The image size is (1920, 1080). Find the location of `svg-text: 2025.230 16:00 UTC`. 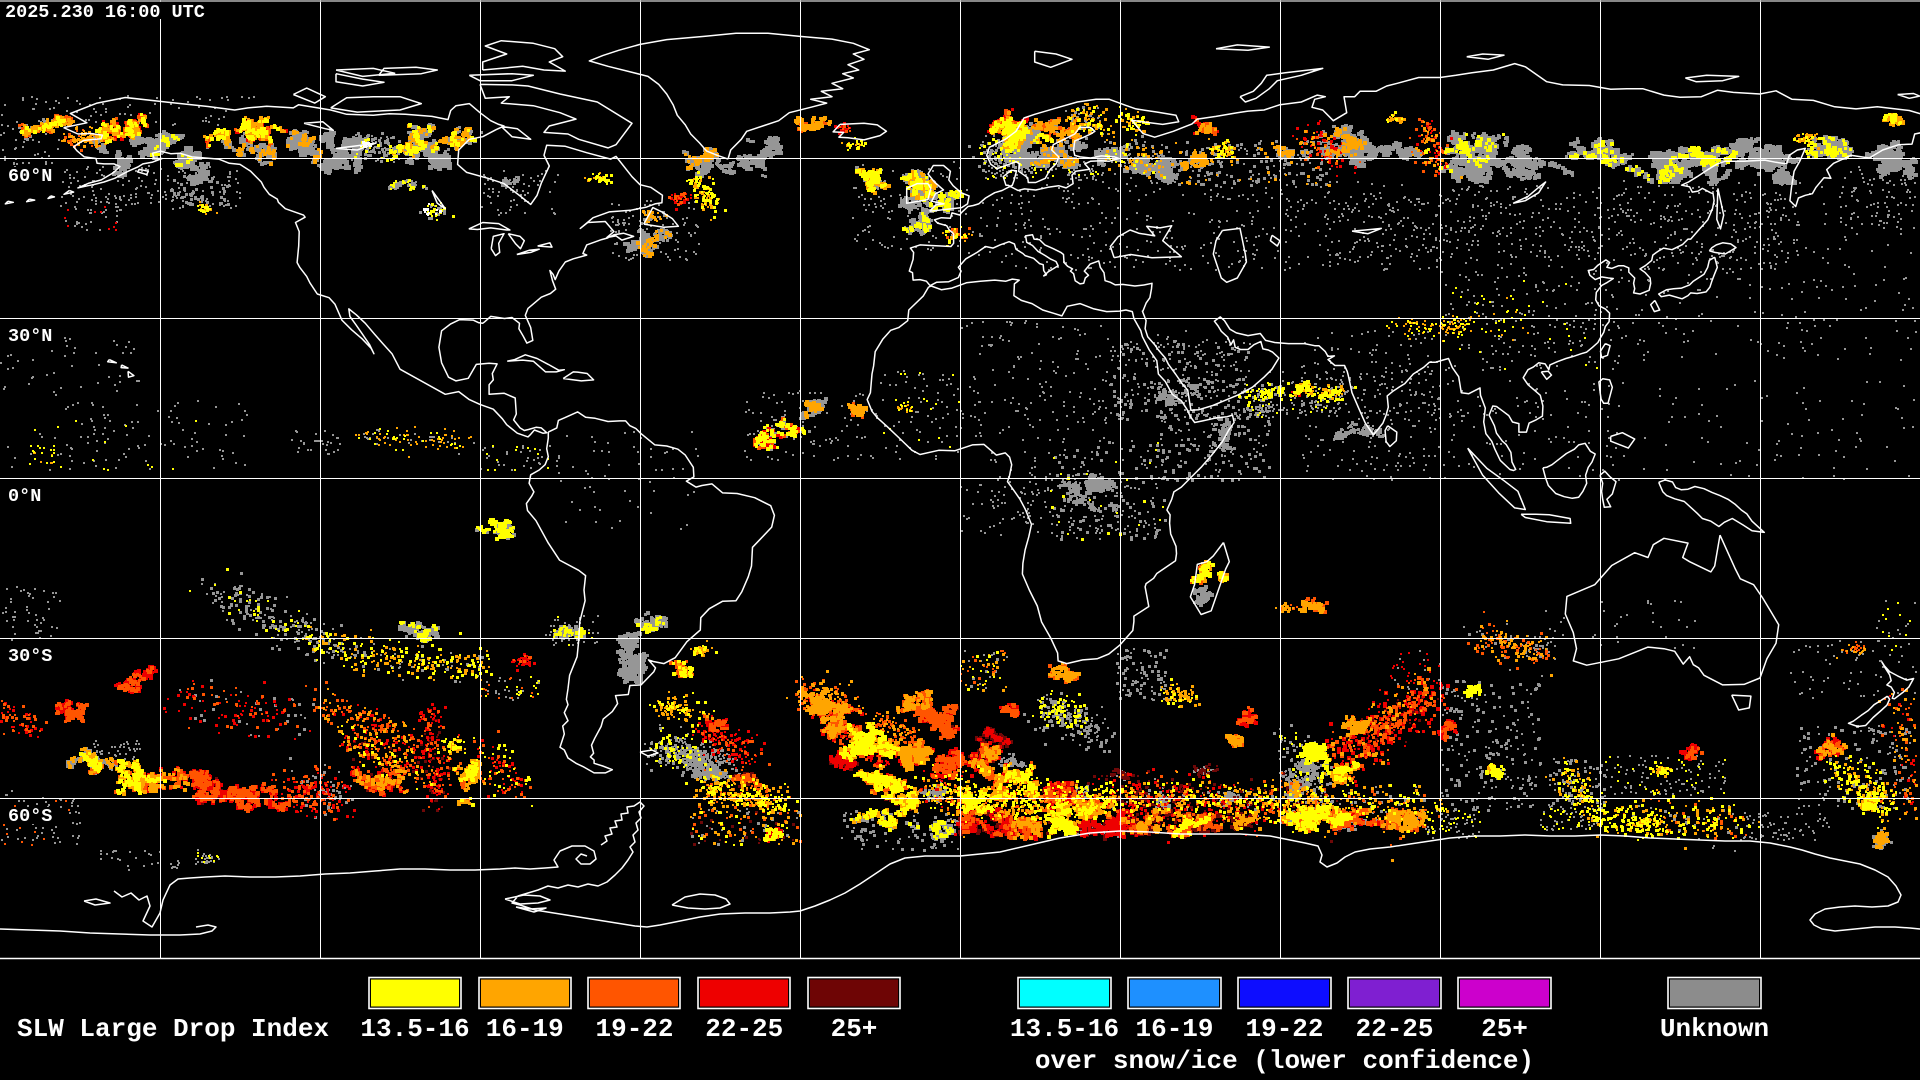

svg-text: 2025.230 16:00 UTC is located at coordinates (105, 12).